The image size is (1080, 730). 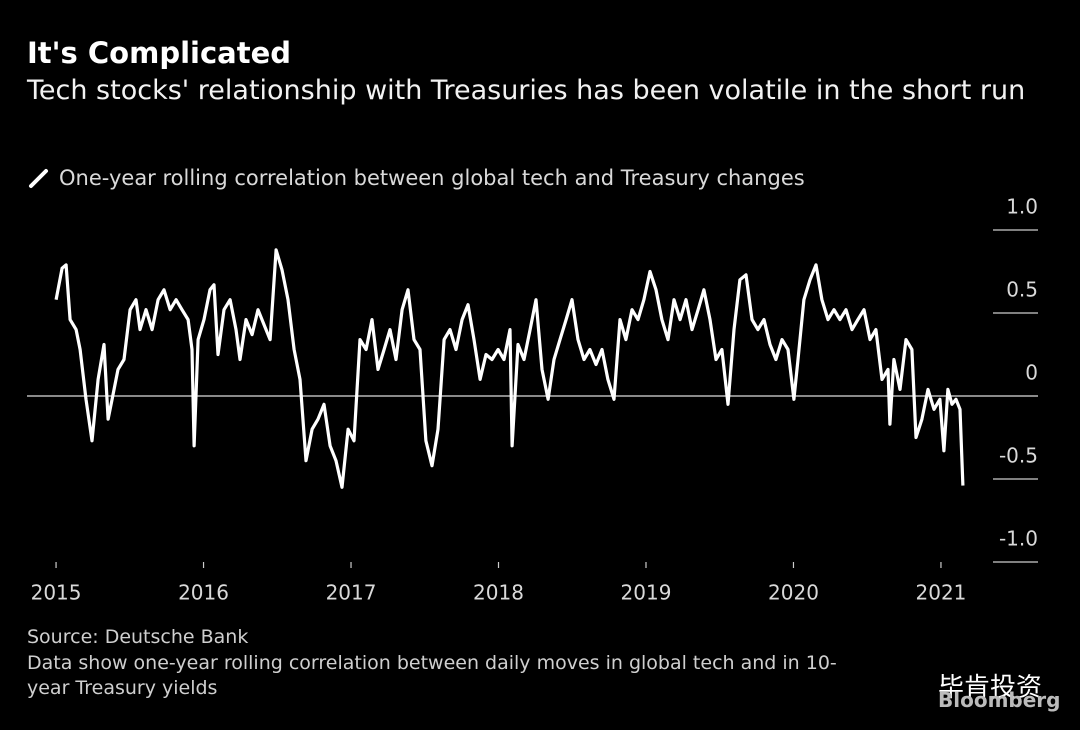 I want to click on x-tick-label: 2016, so click(x=203, y=593).